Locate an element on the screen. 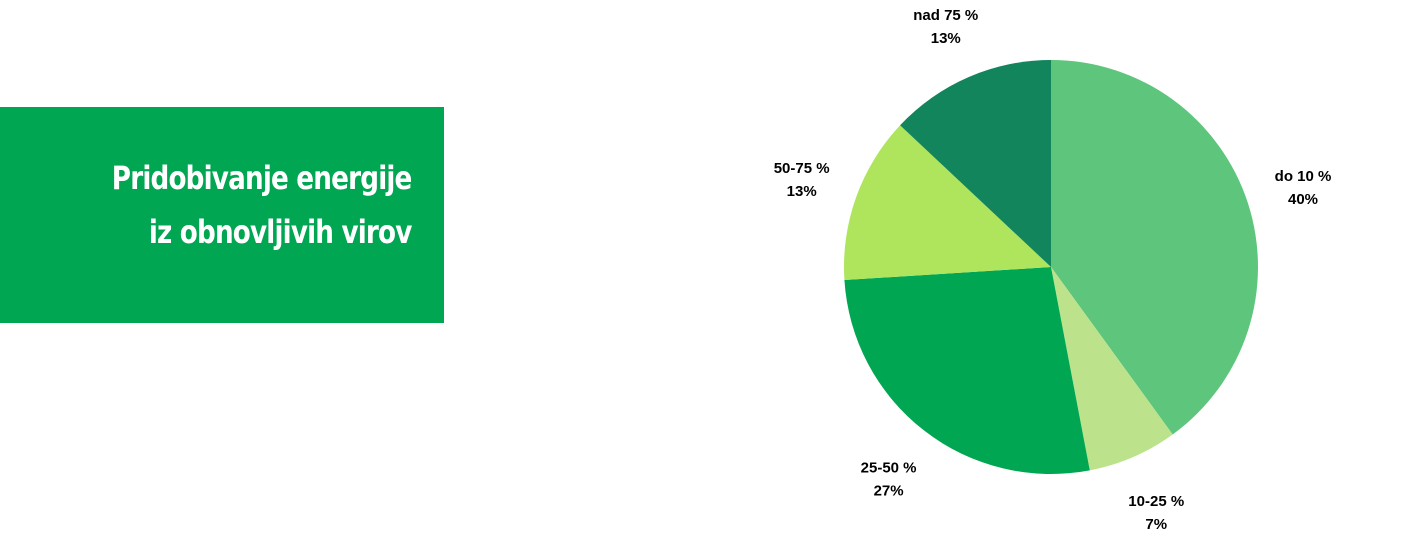  slice-label-0: do 10 % is located at coordinates (1303, 176).